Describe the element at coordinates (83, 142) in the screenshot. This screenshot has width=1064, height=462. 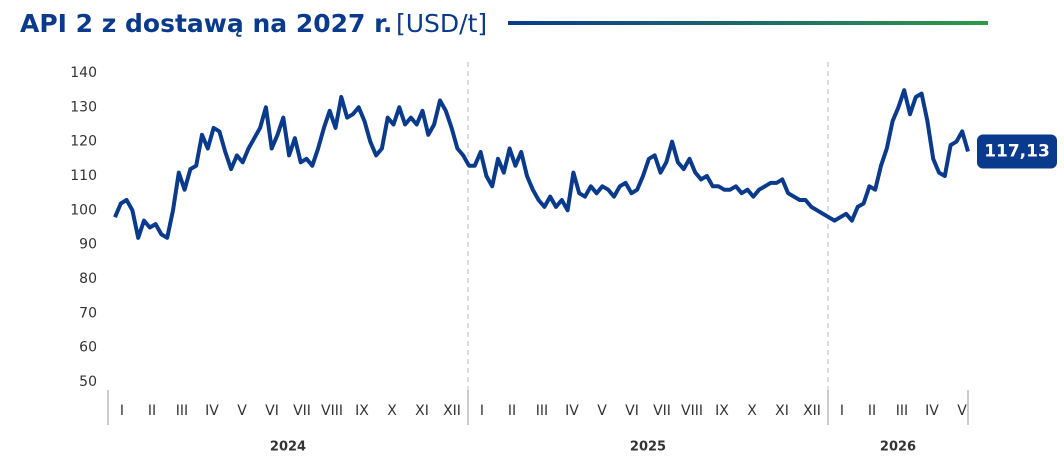
I see `y-tick-label: 120` at that location.